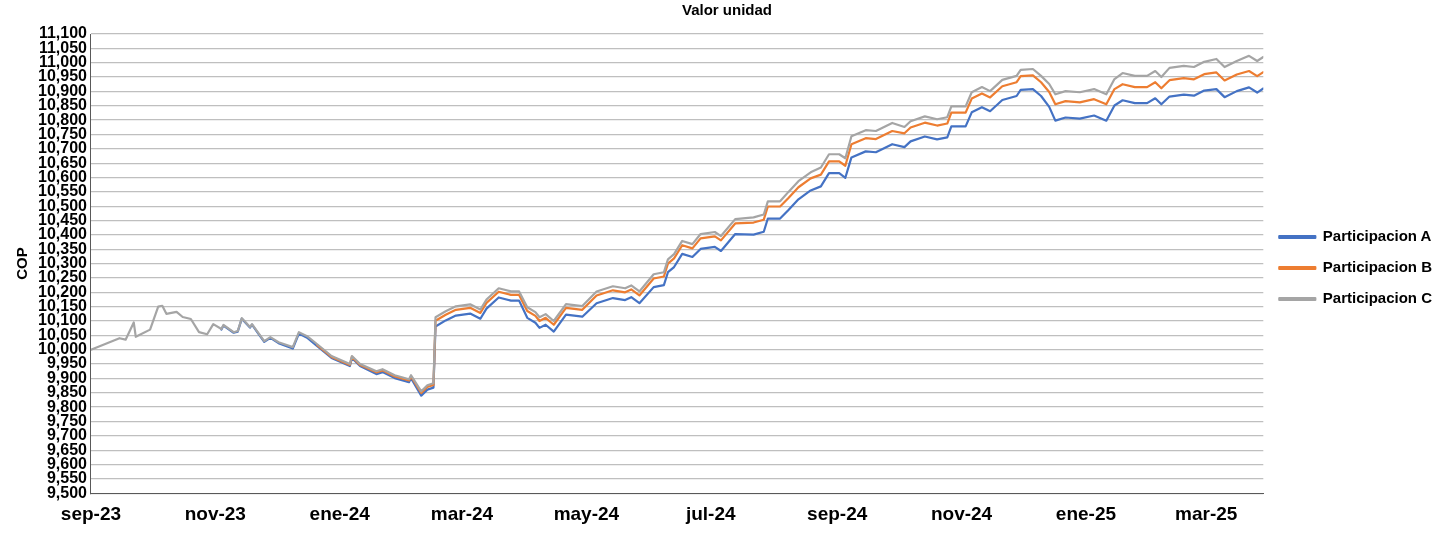 The image size is (1446, 538). I want to click on x-tick-label: ene-24, so click(340, 513).